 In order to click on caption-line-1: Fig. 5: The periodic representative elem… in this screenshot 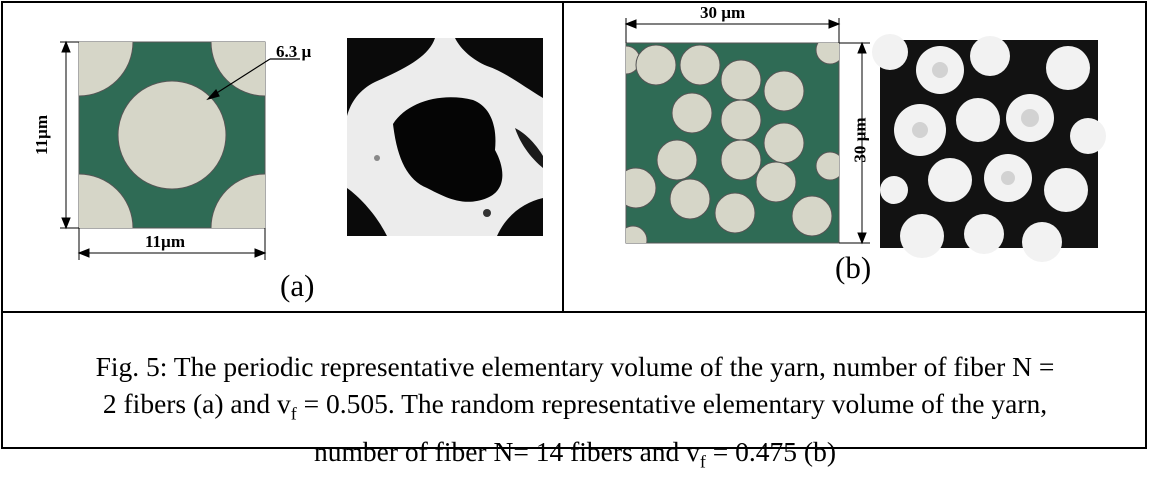, I will do `click(575, 366)`.